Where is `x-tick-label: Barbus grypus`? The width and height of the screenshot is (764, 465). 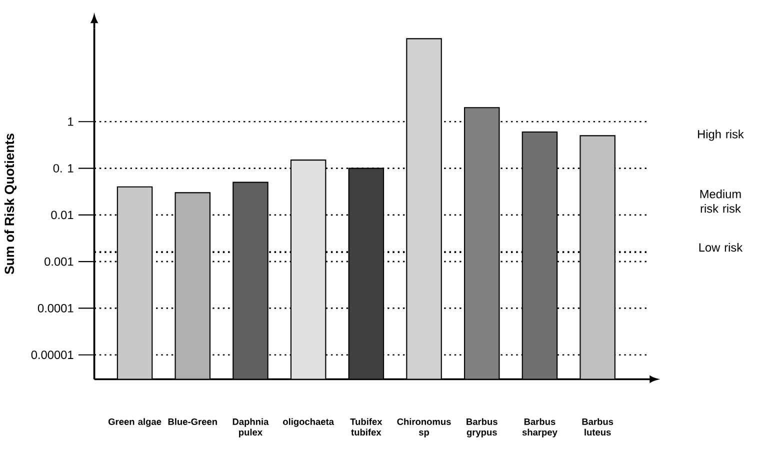
x-tick-label: Barbus grypus is located at coordinates (482, 428).